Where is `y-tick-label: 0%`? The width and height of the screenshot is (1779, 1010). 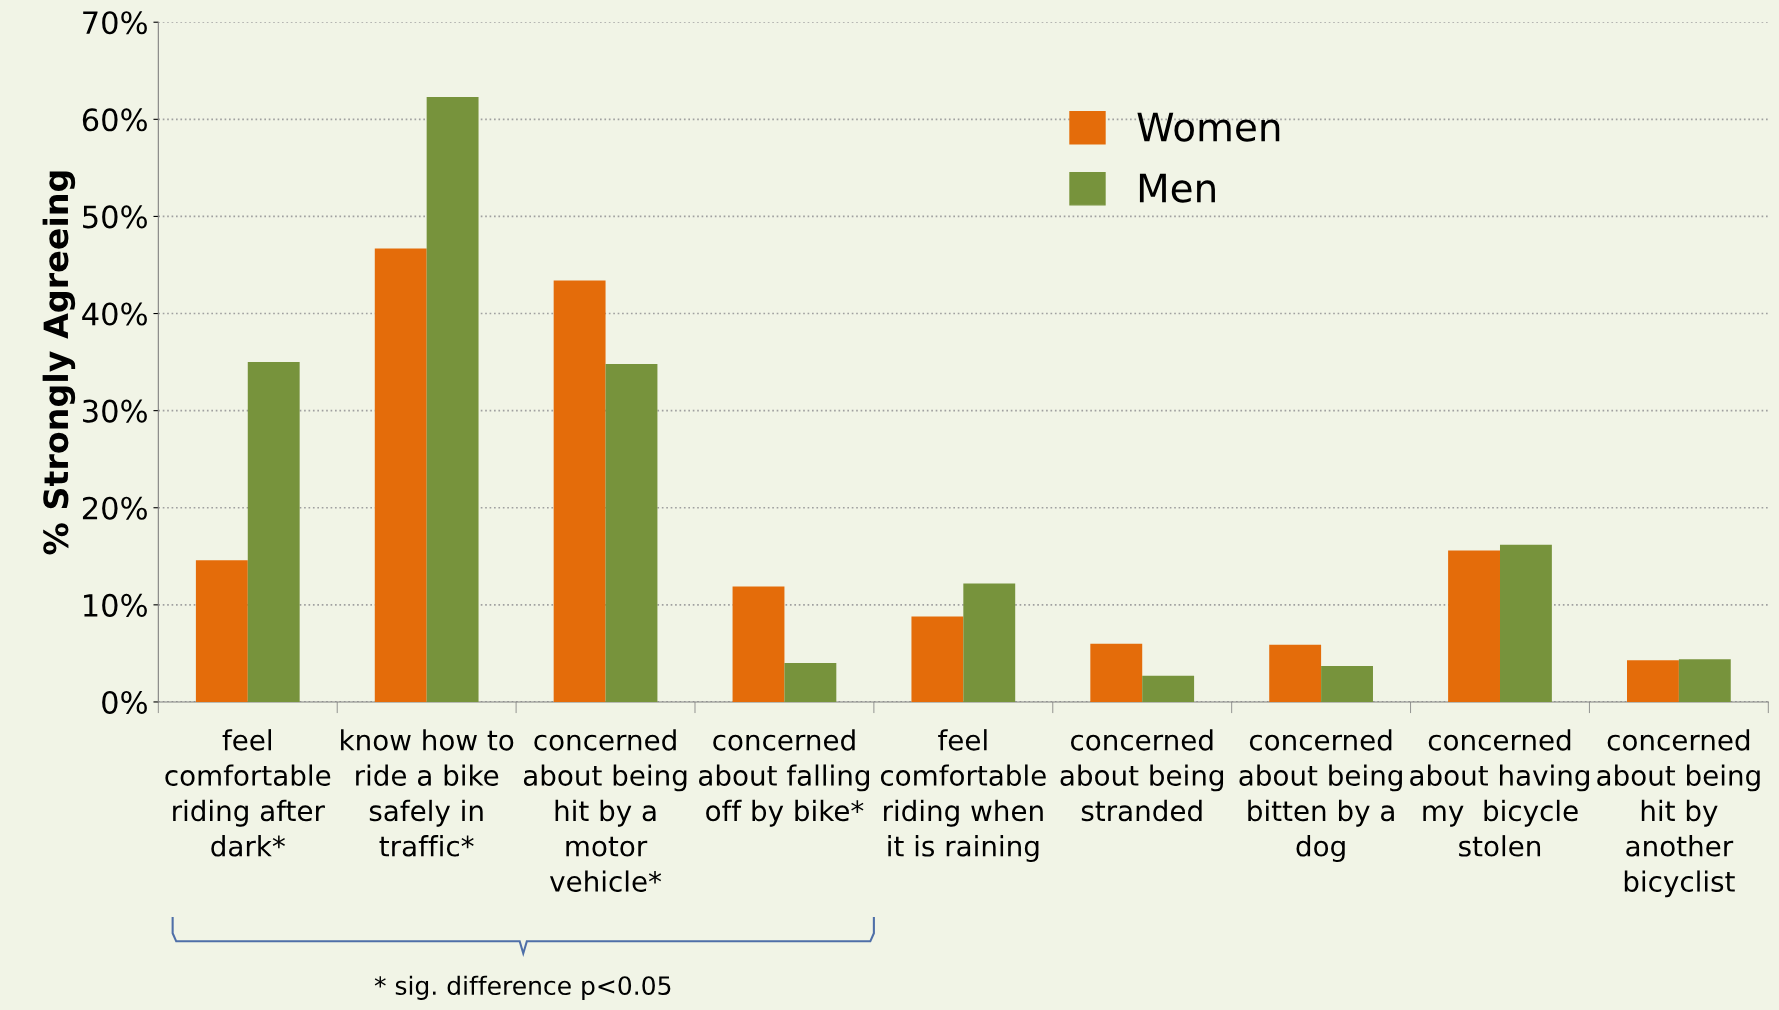 y-tick-label: 0% is located at coordinates (124, 702).